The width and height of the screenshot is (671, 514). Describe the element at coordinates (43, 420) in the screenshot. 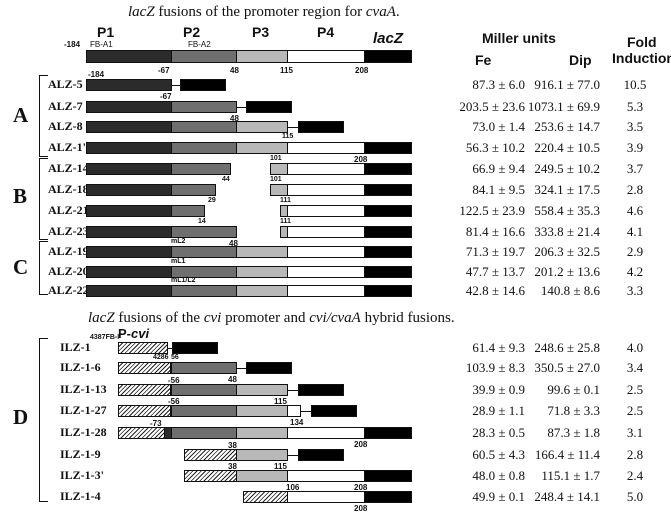

I see `bracket-d` at that location.